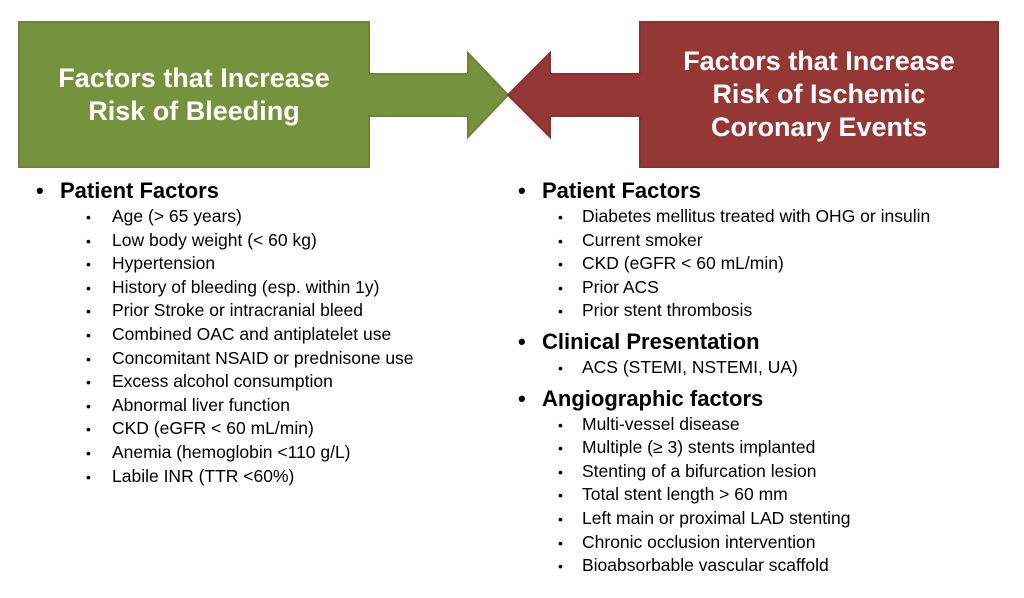 This screenshot has width=1024, height=598. What do you see at coordinates (194, 78) in the screenshot?
I see `bleeding-title-line: Factors that Increase` at bounding box center [194, 78].